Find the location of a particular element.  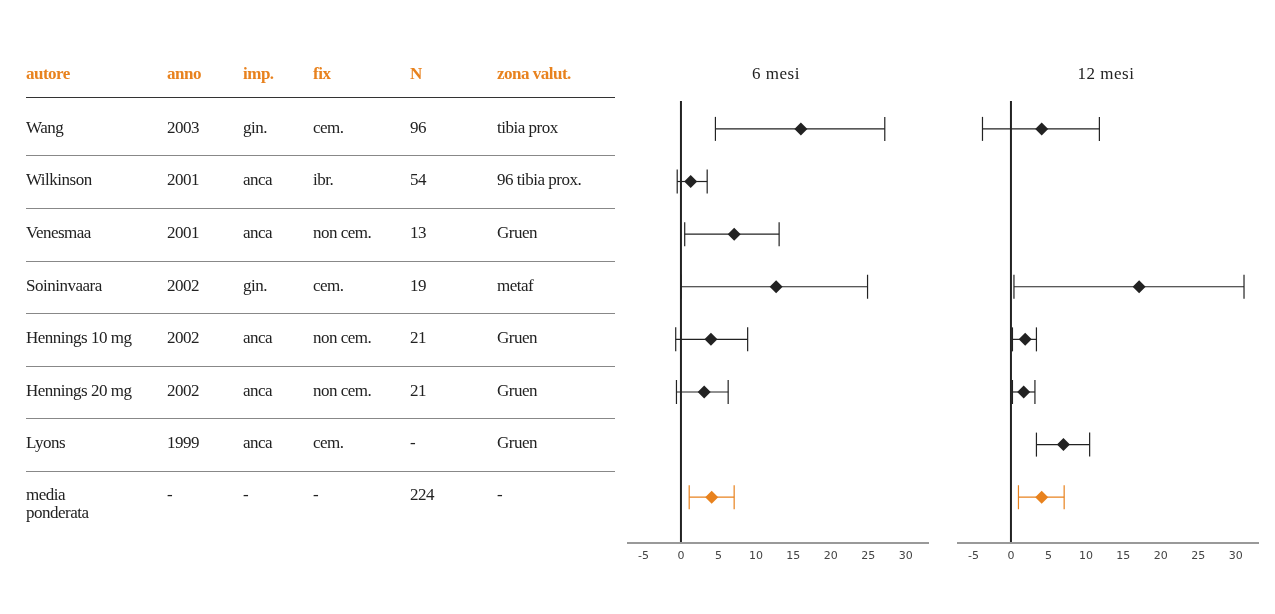

chart-title: 12 mesi is located at coordinates (1106, 74).